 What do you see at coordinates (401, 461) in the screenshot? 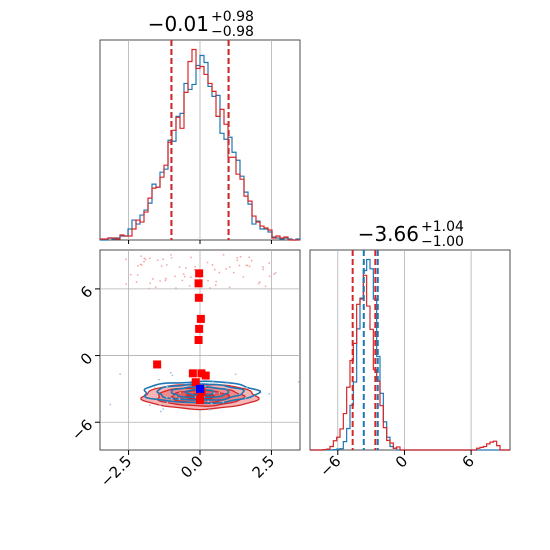
I see `hist2-xtick-label-1: 0` at bounding box center [401, 461].